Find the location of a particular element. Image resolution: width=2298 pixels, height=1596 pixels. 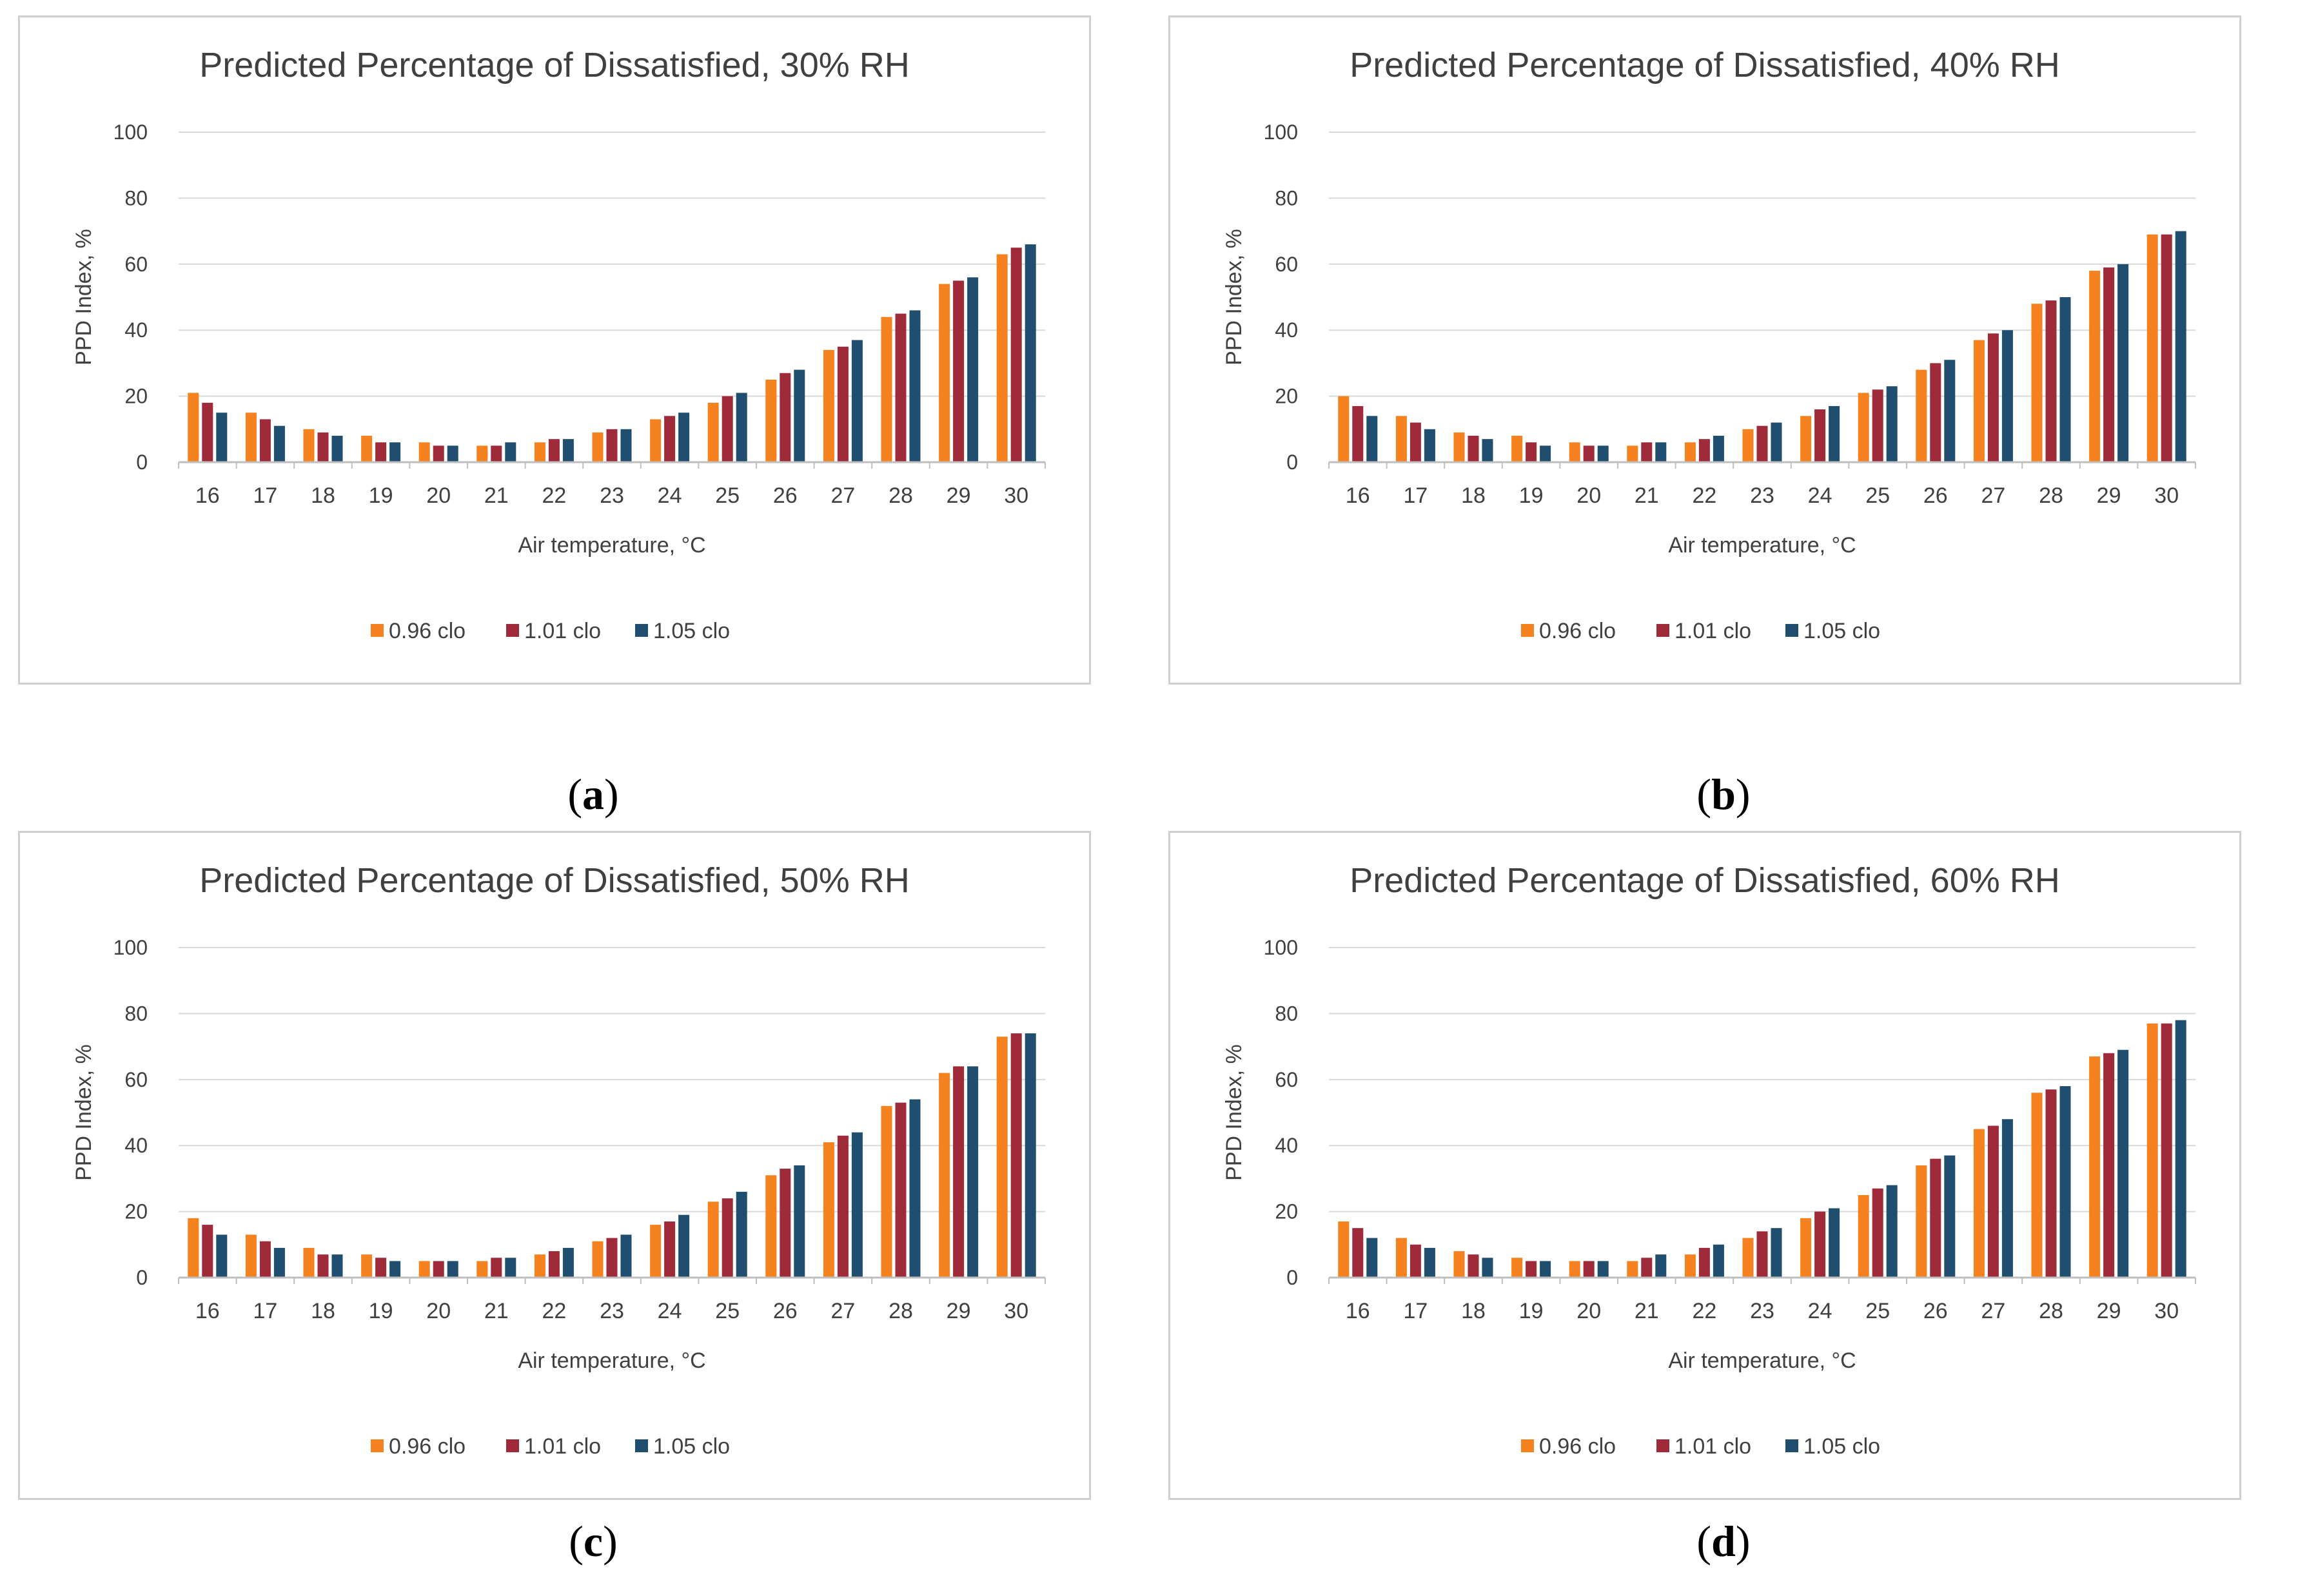

caption-letter-d: d is located at coordinates (1723, 1541).